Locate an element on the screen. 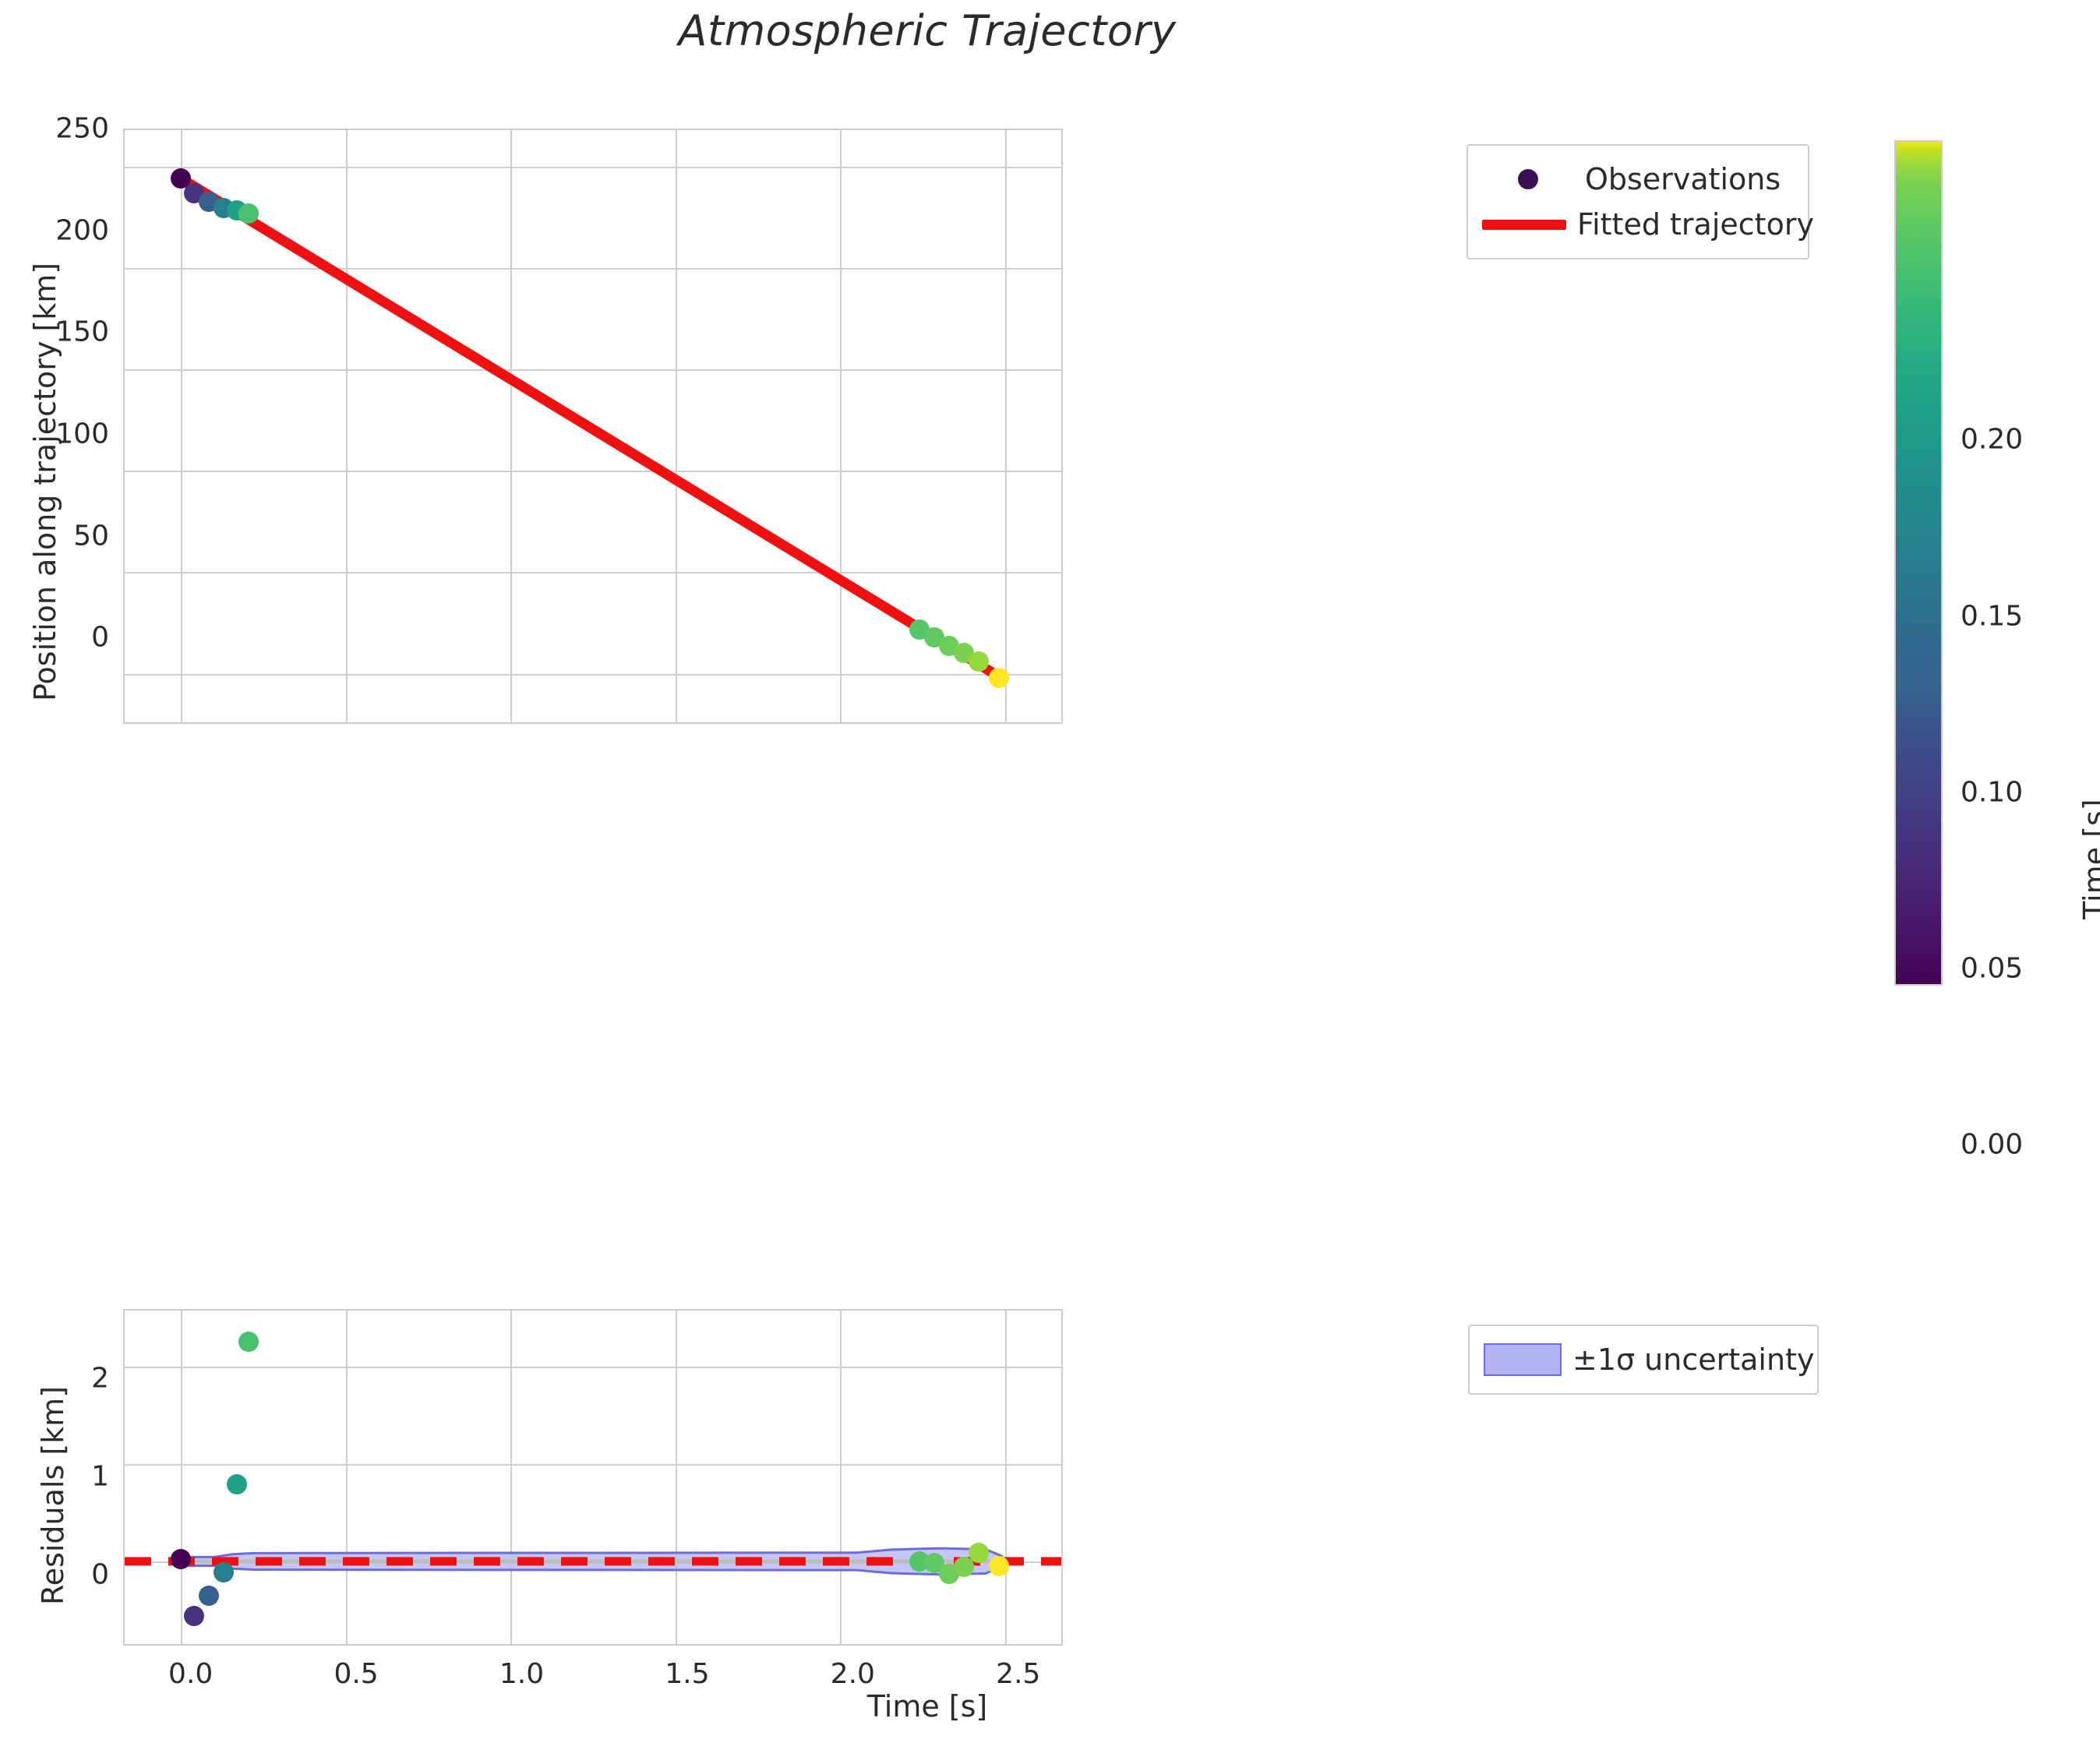 This screenshot has width=2100, height=1750. legend-entry-fitted: Fitted trajectory is located at coordinates (1648, 224).